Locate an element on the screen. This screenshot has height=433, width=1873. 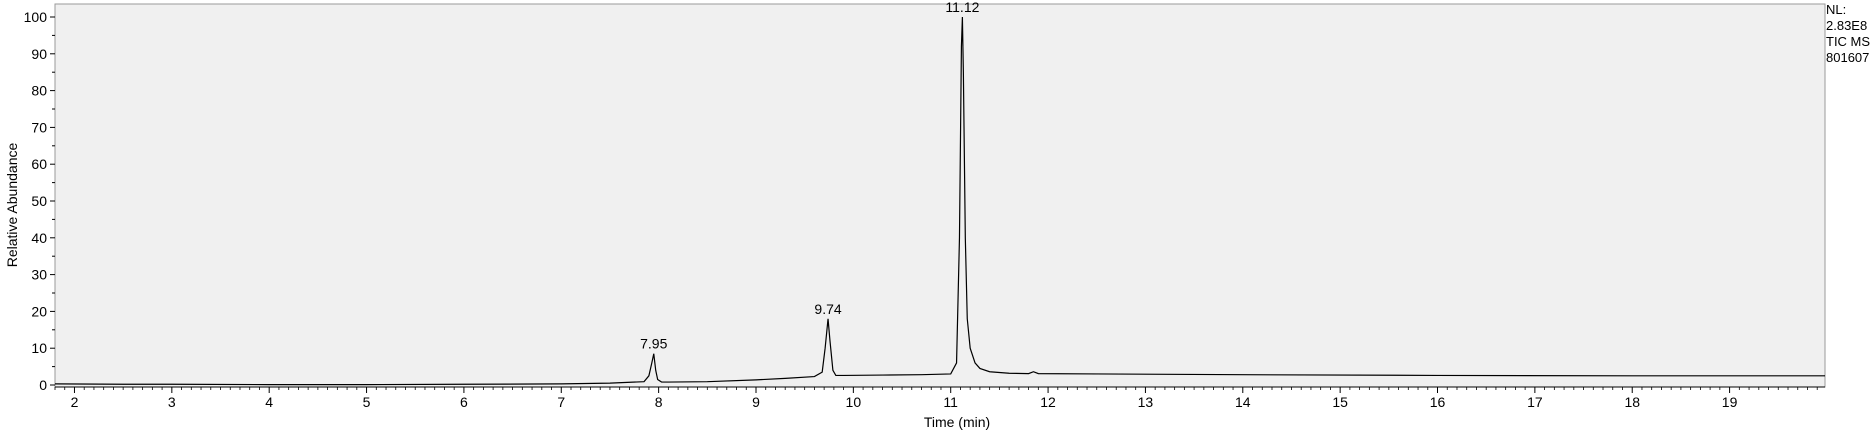
x-axis: 2 3 4 5 6 7 8 9 10 11 12 13 14 15 16 17 18 19 is located at coordinates (939, 398).